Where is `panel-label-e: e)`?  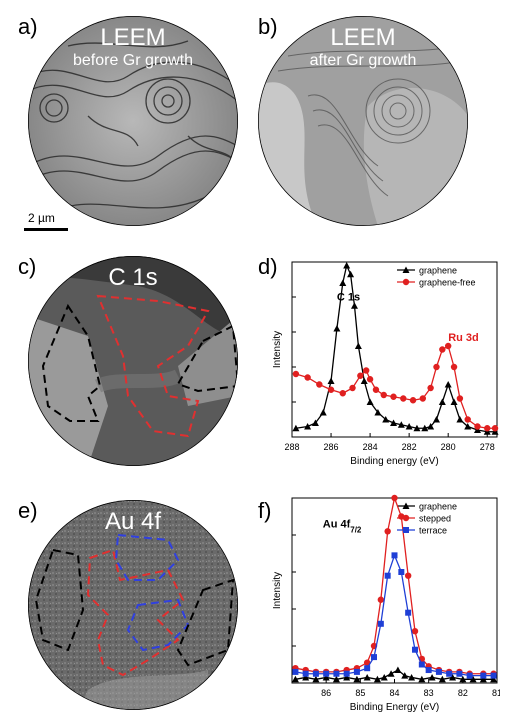 panel-label-e: e) is located at coordinates (28, 510).